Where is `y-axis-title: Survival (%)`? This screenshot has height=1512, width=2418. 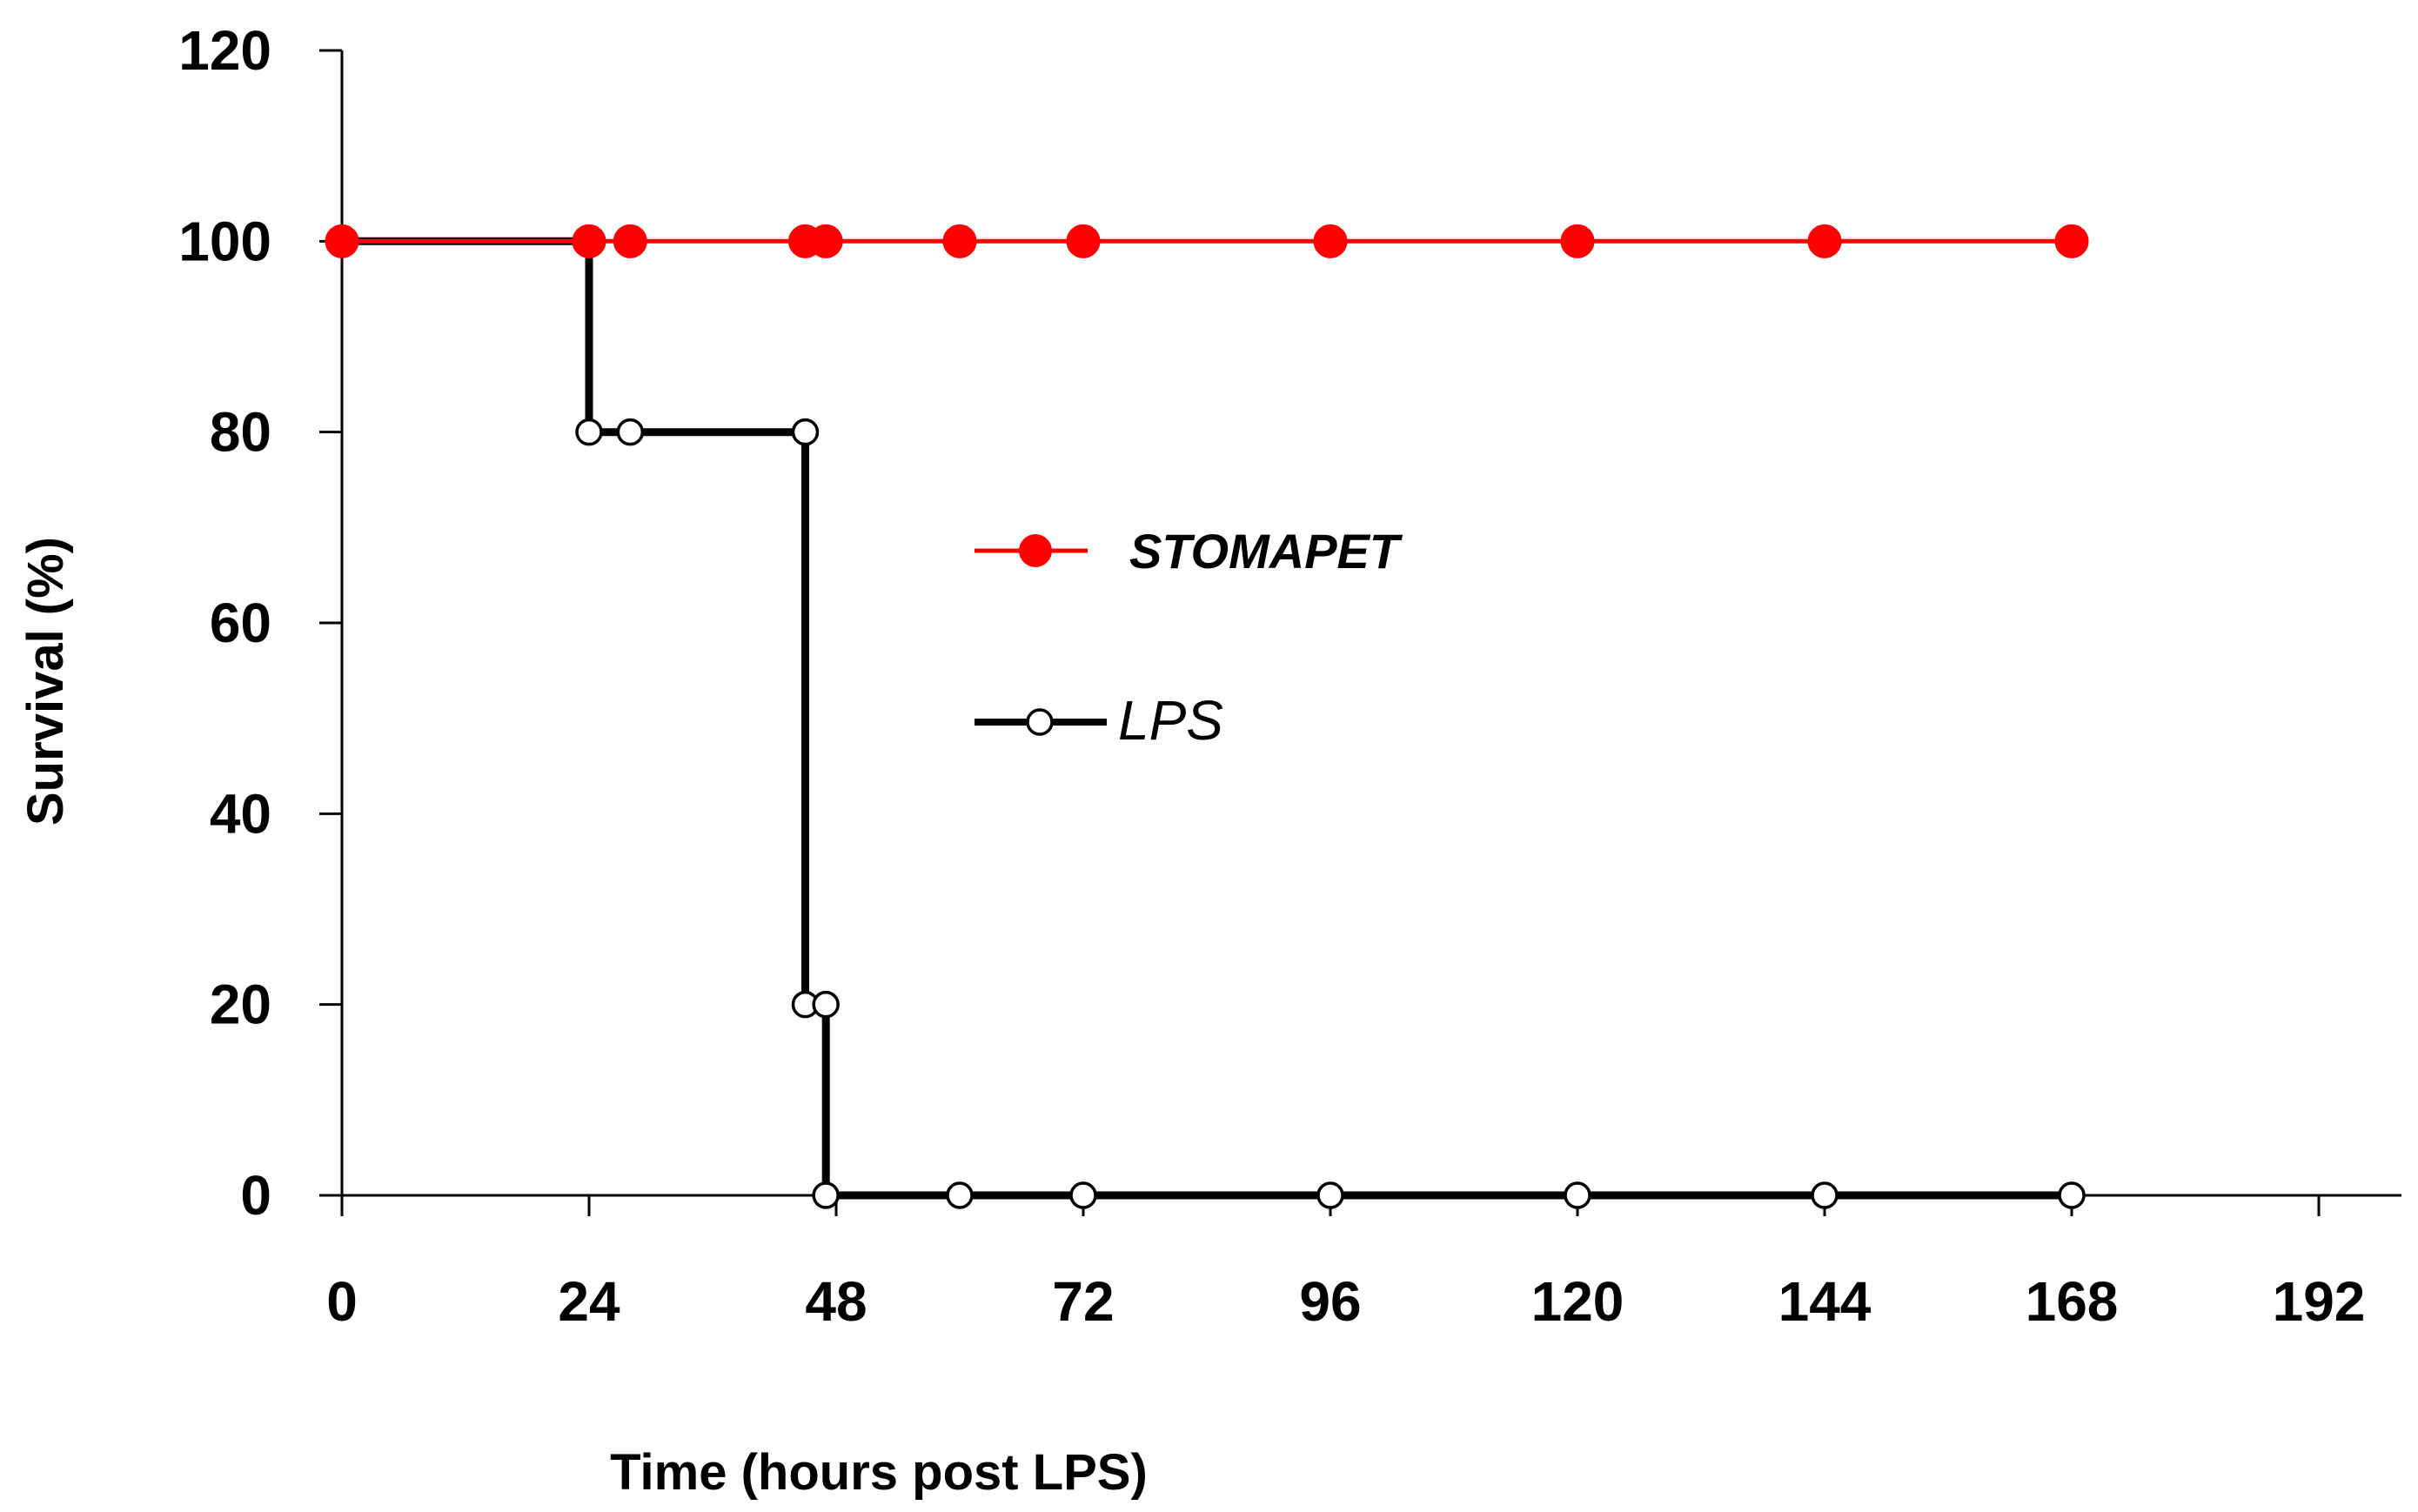
y-axis-title: Survival (%) is located at coordinates (45, 682).